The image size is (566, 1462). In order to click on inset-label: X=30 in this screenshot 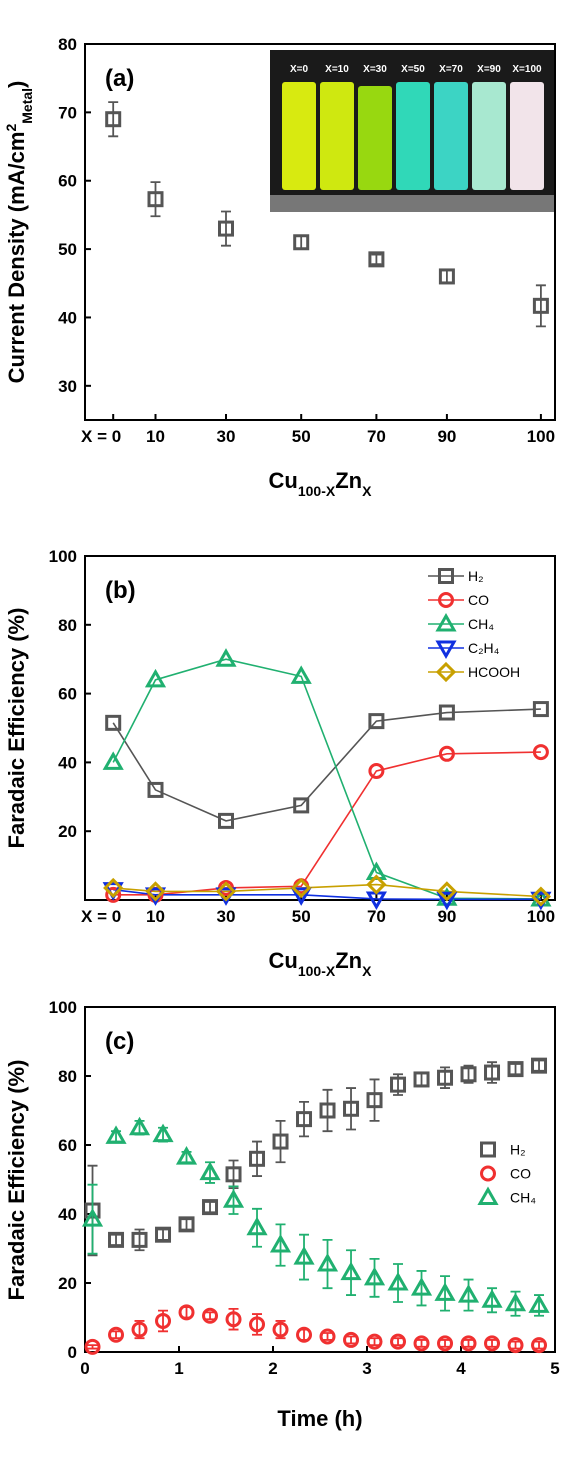, I will do `click(375, 69)`.